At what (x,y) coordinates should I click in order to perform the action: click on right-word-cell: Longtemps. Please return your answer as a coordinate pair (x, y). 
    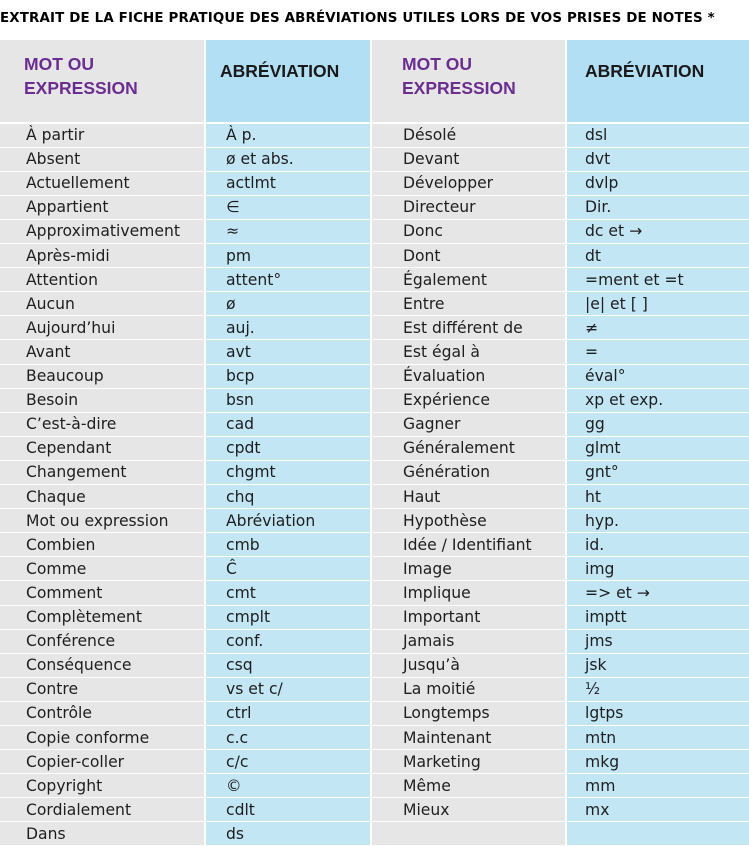
    Looking at the image, I should click on (446, 713).